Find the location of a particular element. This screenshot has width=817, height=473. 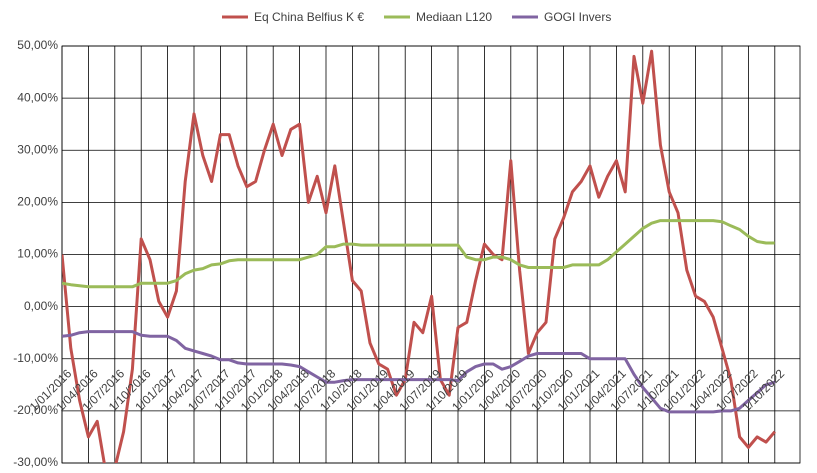

y-tick-label: 50,00% is located at coordinates (37, 45).